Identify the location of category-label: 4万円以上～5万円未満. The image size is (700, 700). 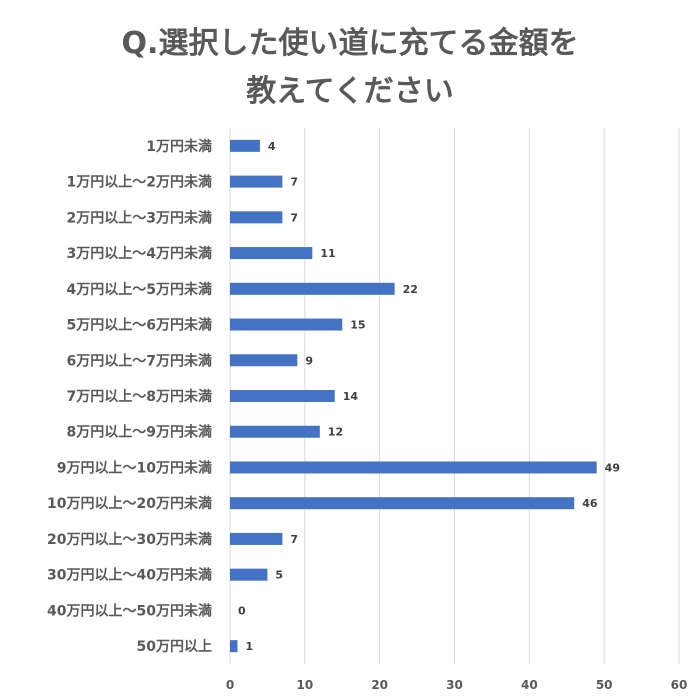
(139, 289).